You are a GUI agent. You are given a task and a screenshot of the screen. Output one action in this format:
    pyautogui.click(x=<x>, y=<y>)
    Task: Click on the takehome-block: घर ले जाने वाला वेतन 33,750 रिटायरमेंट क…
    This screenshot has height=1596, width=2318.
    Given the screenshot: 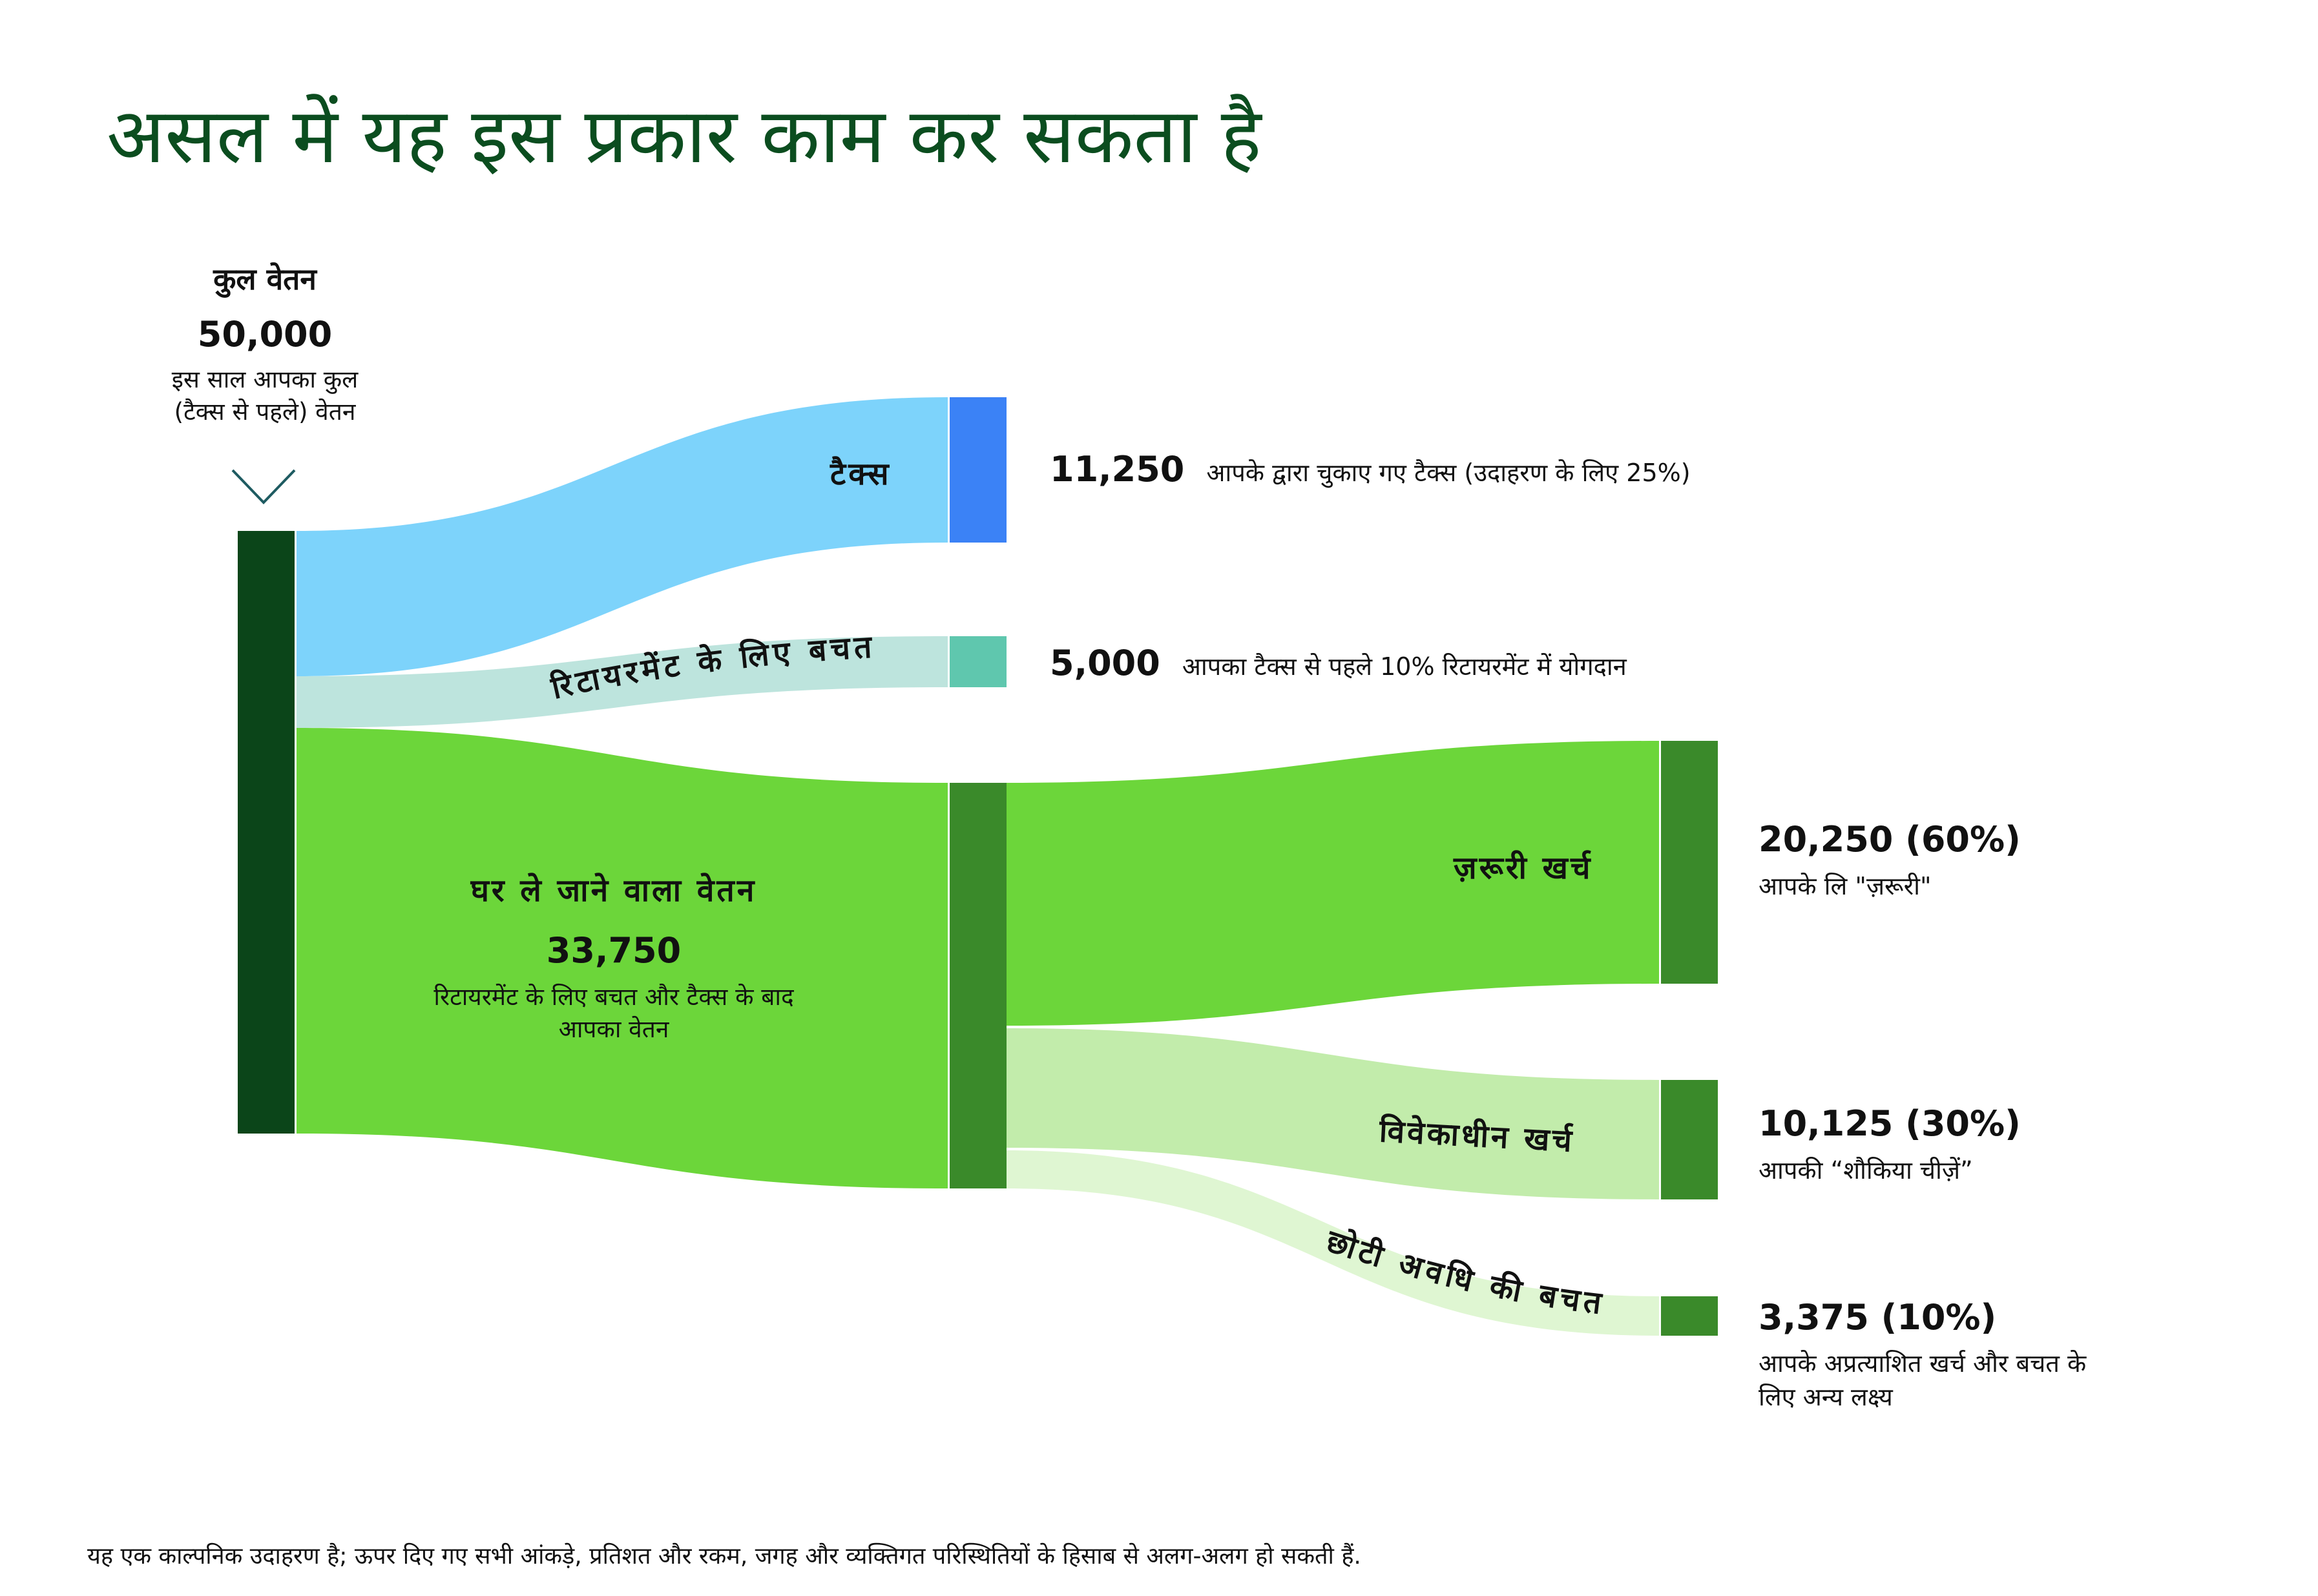 What is the action you would take?
    pyautogui.click(x=614, y=957)
    